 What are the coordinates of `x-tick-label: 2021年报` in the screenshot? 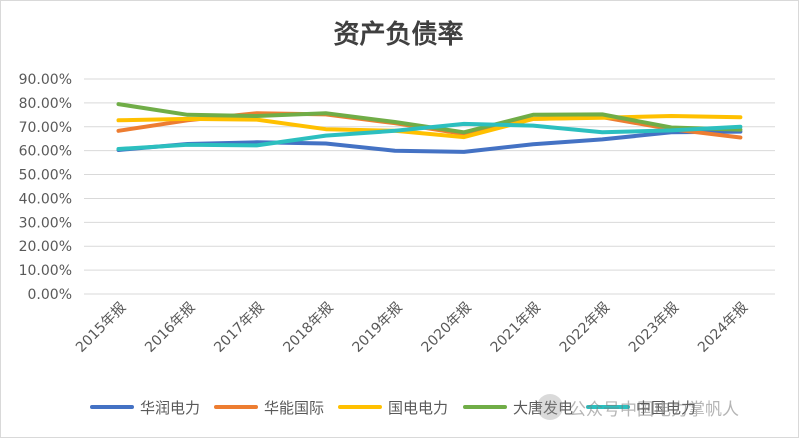 It's located at (516, 328).